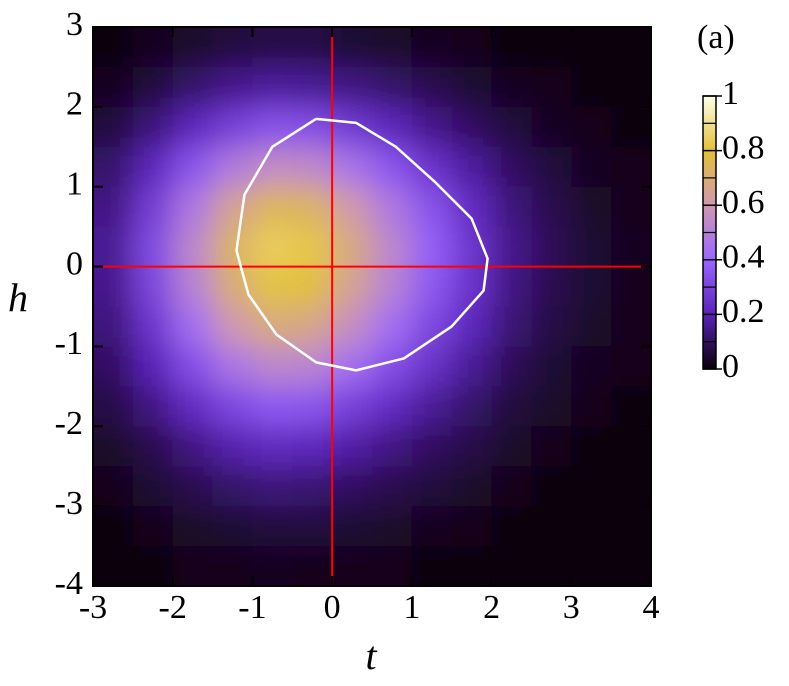 This screenshot has width=789, height=686. Describe the element at coordinates (491, 607) in the screenshot. I see `x-tick-label: 2` at that location.